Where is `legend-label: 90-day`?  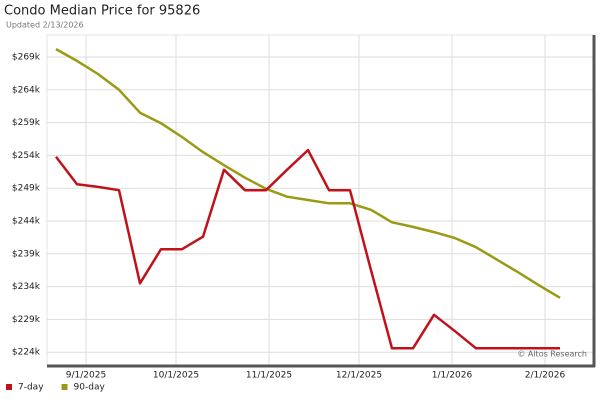
legend-label: 90-day is located at coordinates (90, 388).